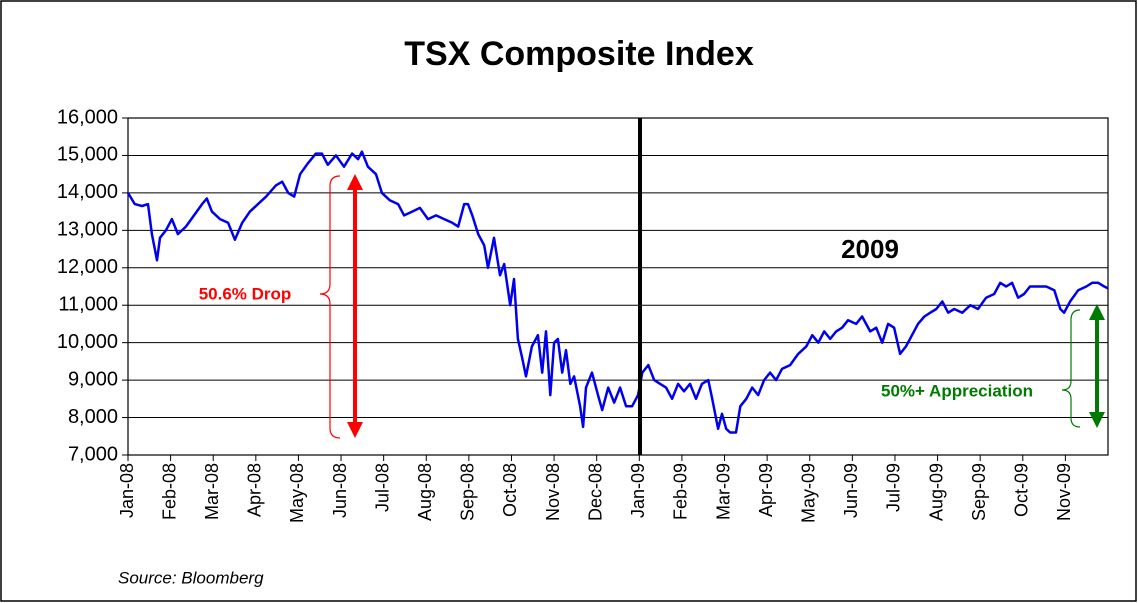 This screenshot has width=1138, height=603. Describe the element at coordinates (87, 117) in the screenshot. I see `y-tick-label: 16,000` at that location.